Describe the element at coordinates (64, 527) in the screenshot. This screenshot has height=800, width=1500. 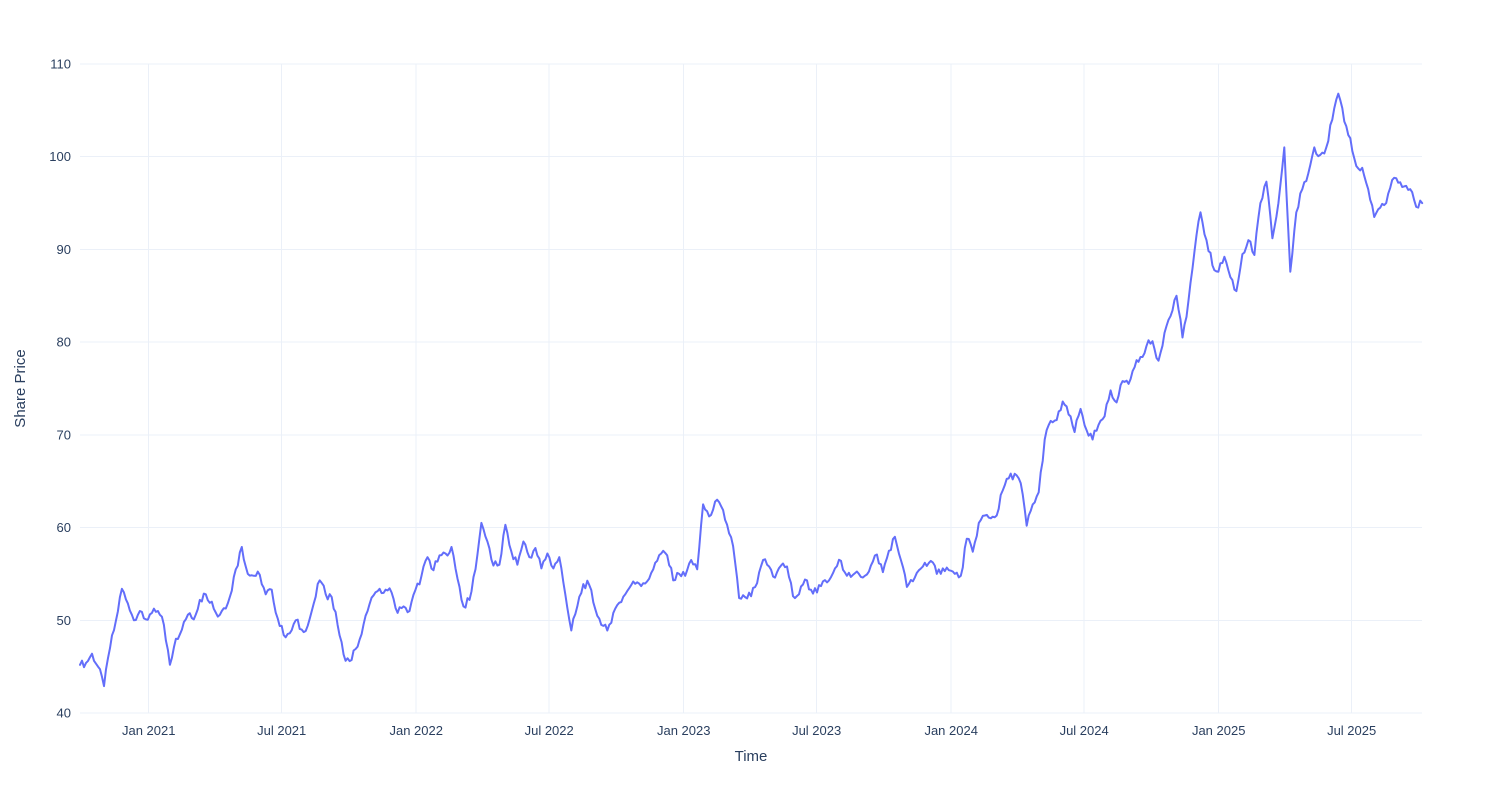
I see `y-tick-label: 60` at that location.